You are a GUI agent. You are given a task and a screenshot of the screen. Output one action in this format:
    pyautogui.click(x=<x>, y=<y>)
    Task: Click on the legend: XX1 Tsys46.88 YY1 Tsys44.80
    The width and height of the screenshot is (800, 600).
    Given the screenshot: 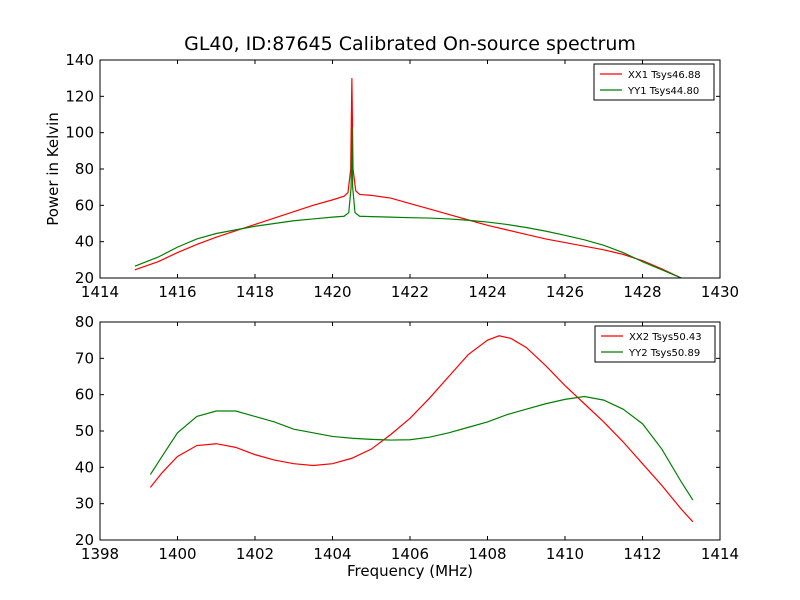 What is the action you would take?
    pyautogui.click(x=654, y=82)
    